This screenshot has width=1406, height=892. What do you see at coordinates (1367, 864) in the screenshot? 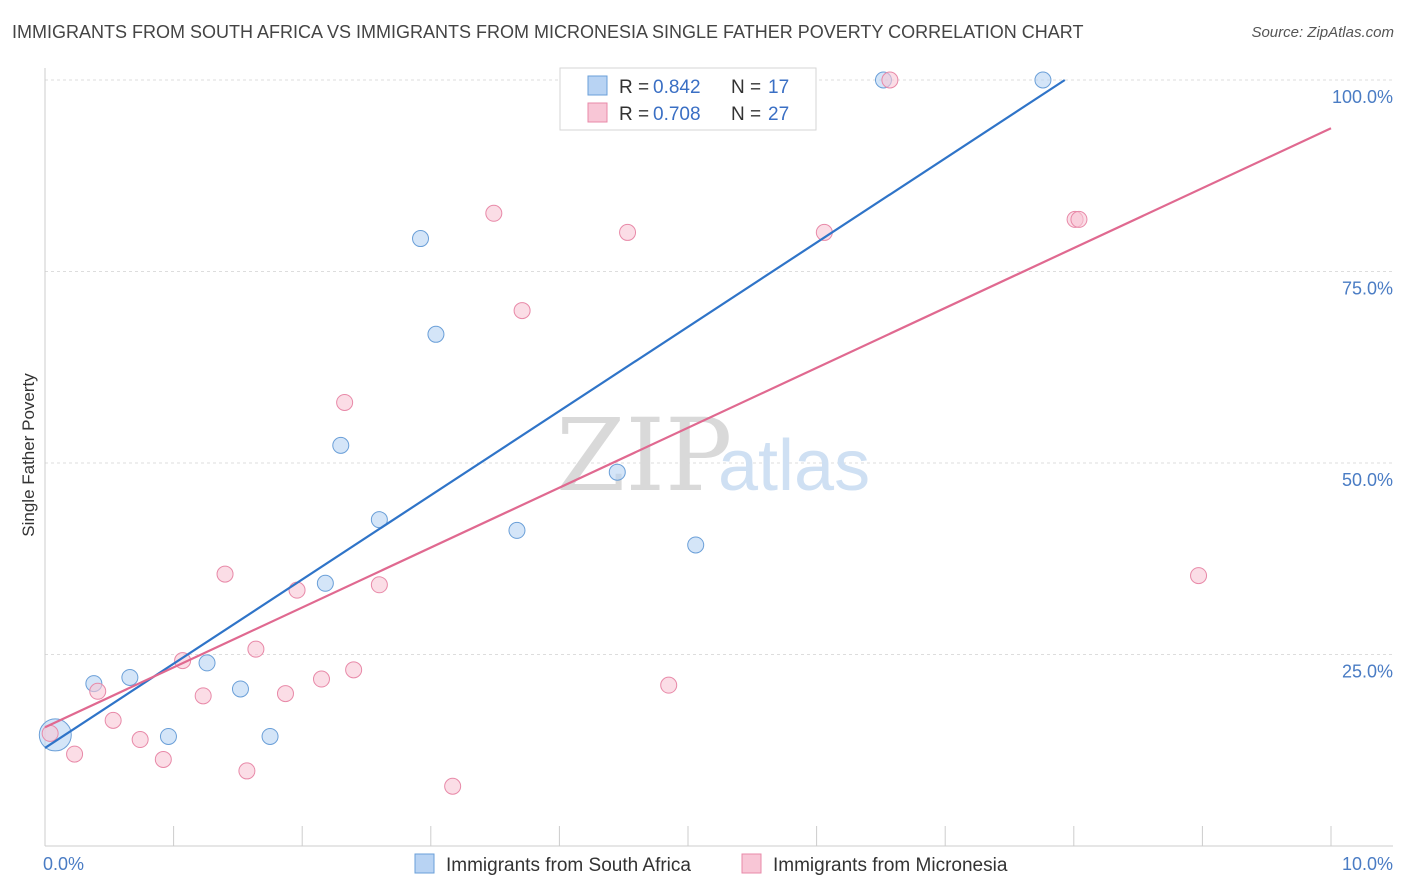
I see `x-tick-label: 10.0%` at bounding box center [1367, 864].